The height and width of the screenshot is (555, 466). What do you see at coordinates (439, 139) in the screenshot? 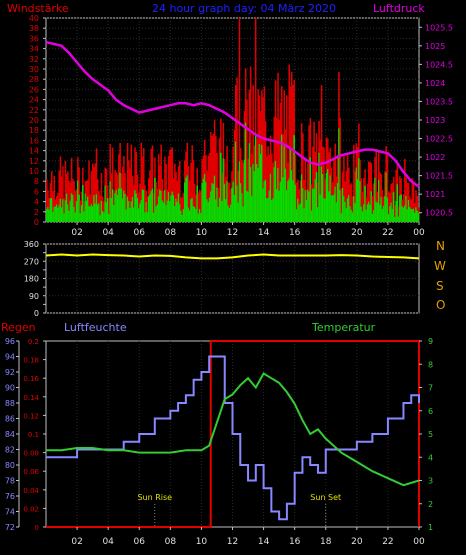
I see `pressure-tick-label: 1022.5` at bounding box center [439, 139].